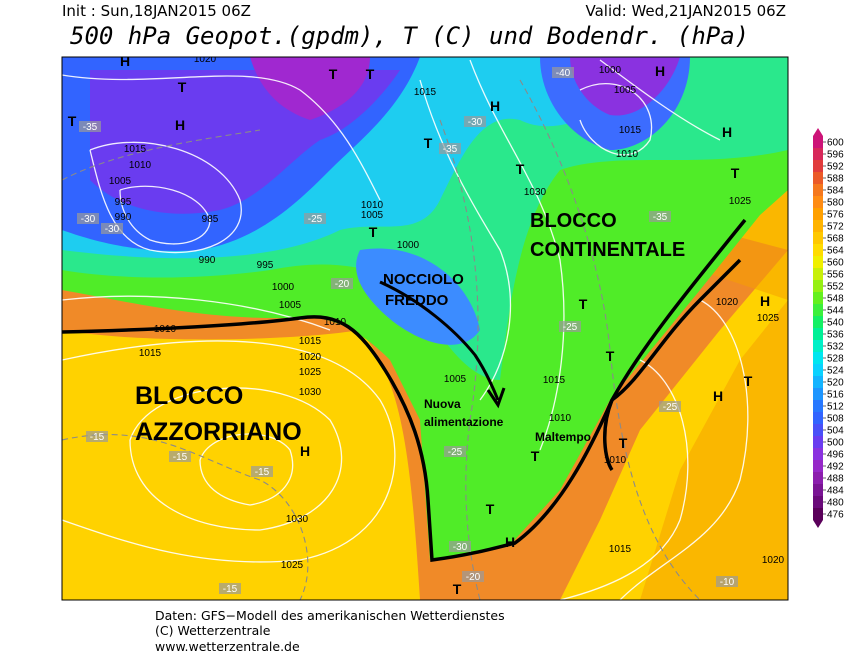 The width and height of the screenshot is (850, 657). What do you see at coordinates (686, 11) in the screenshot?
I see `valid-time: Valid: Wed,21JAN2015 06Z` at bounding box center [686, 11].